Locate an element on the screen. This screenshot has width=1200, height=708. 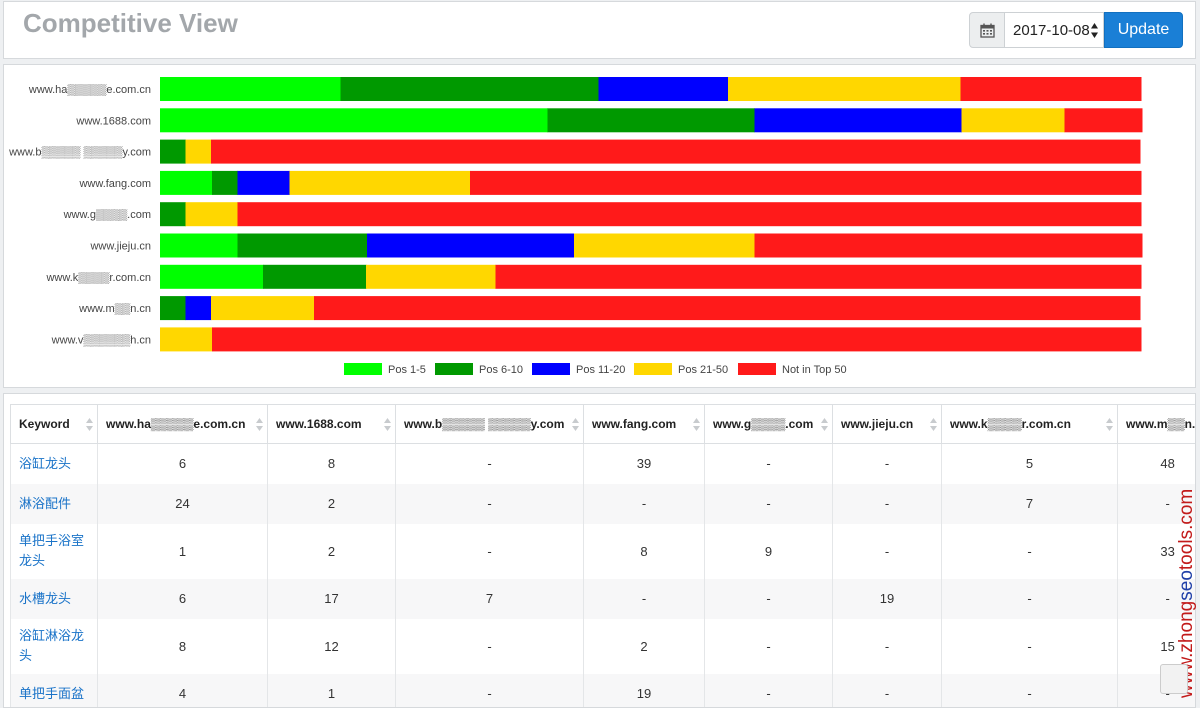
update-button: Update is located at coordinates (1143, 30).